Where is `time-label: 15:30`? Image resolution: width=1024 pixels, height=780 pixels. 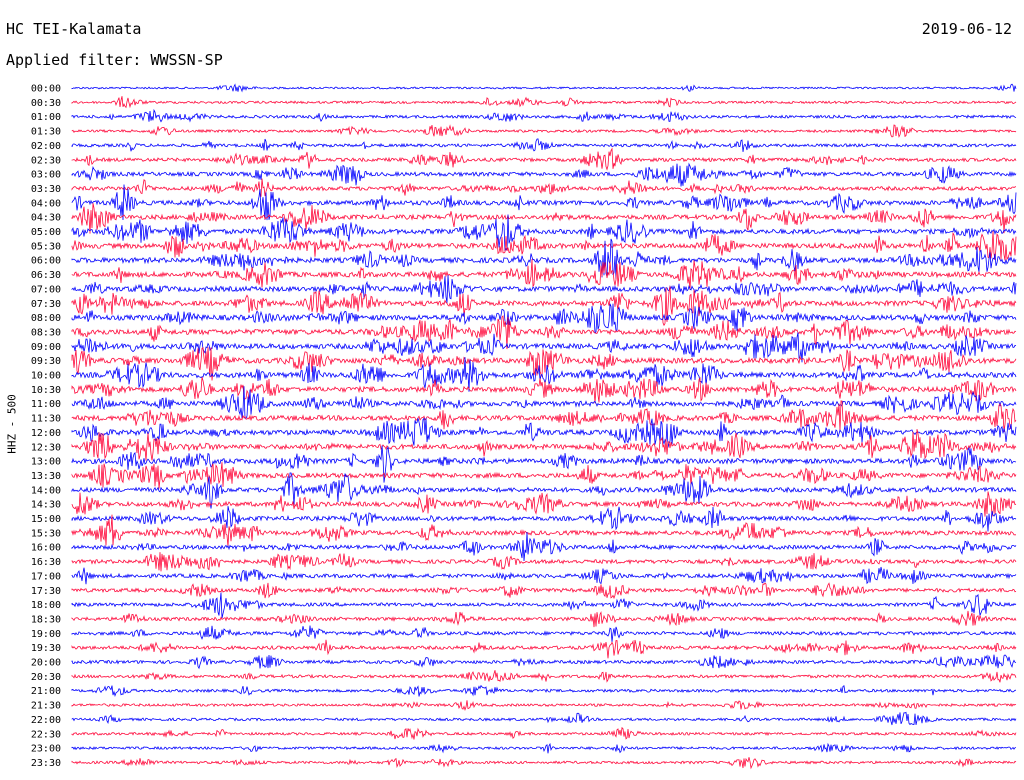
time-label: 15:30 is located at coordinates (46, 533).